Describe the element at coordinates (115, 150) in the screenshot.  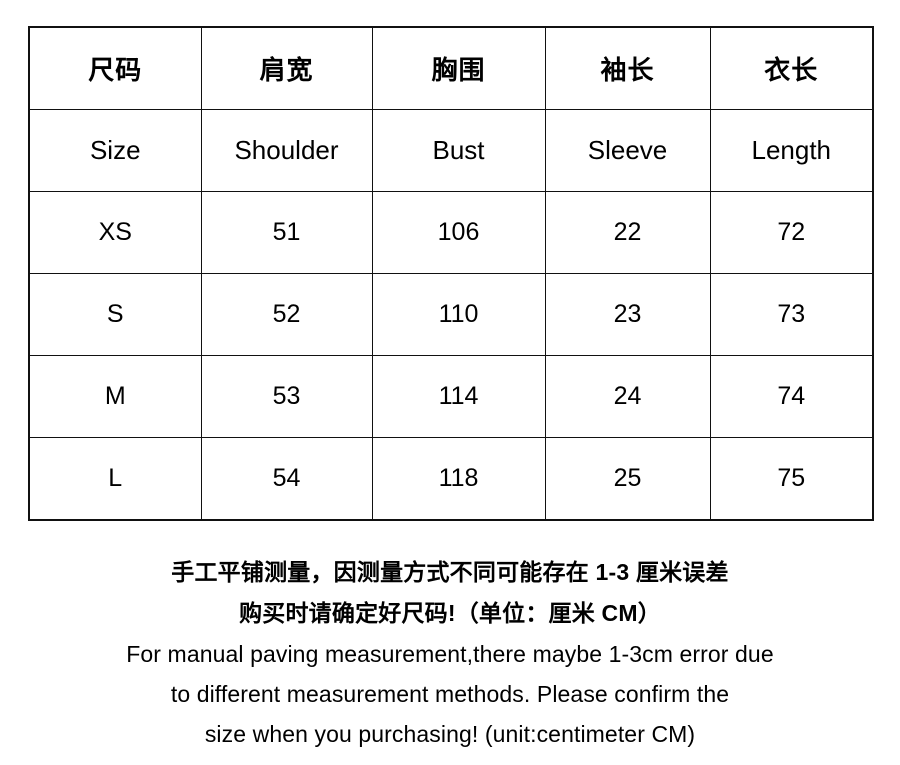
I see `header-cell-size-en: Size` at that location.